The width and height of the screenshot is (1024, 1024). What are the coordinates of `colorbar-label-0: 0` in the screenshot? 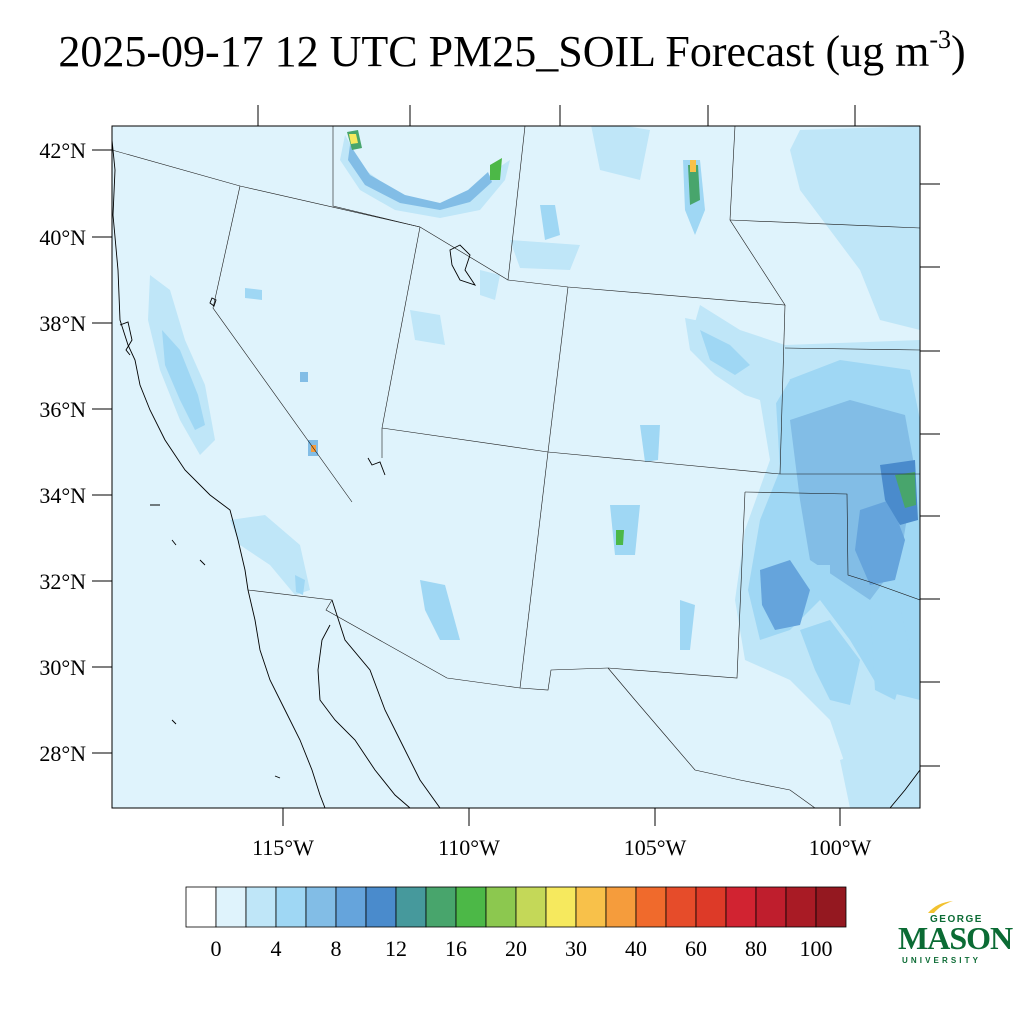 It's located at (216, 948).